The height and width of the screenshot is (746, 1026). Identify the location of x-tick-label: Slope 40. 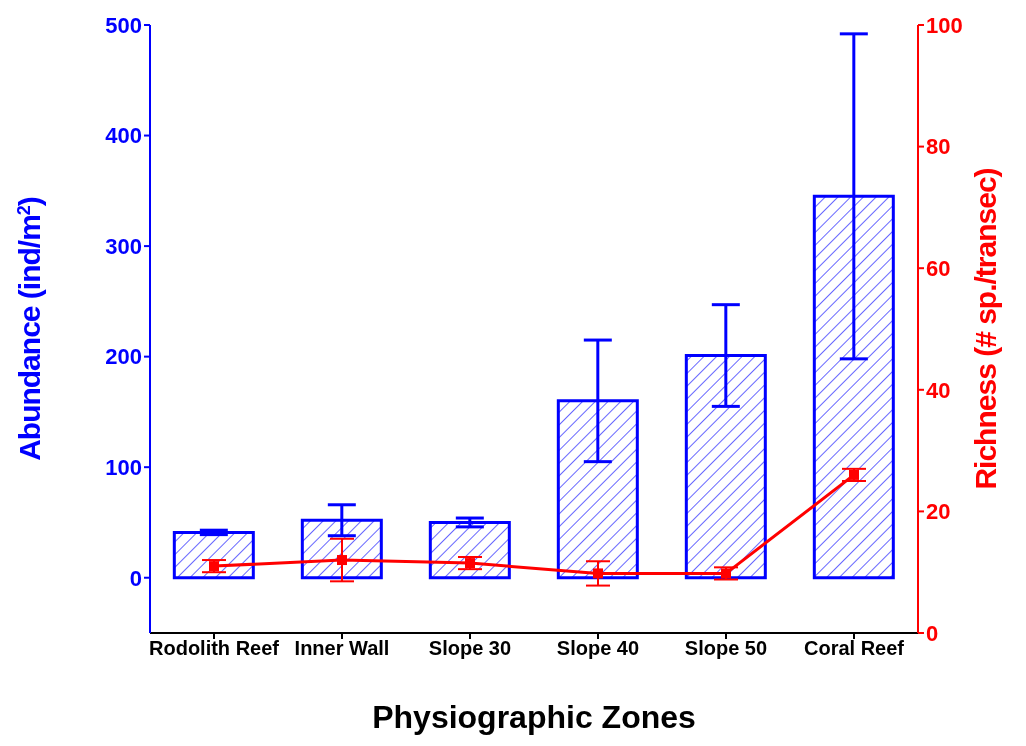
(598, 648).